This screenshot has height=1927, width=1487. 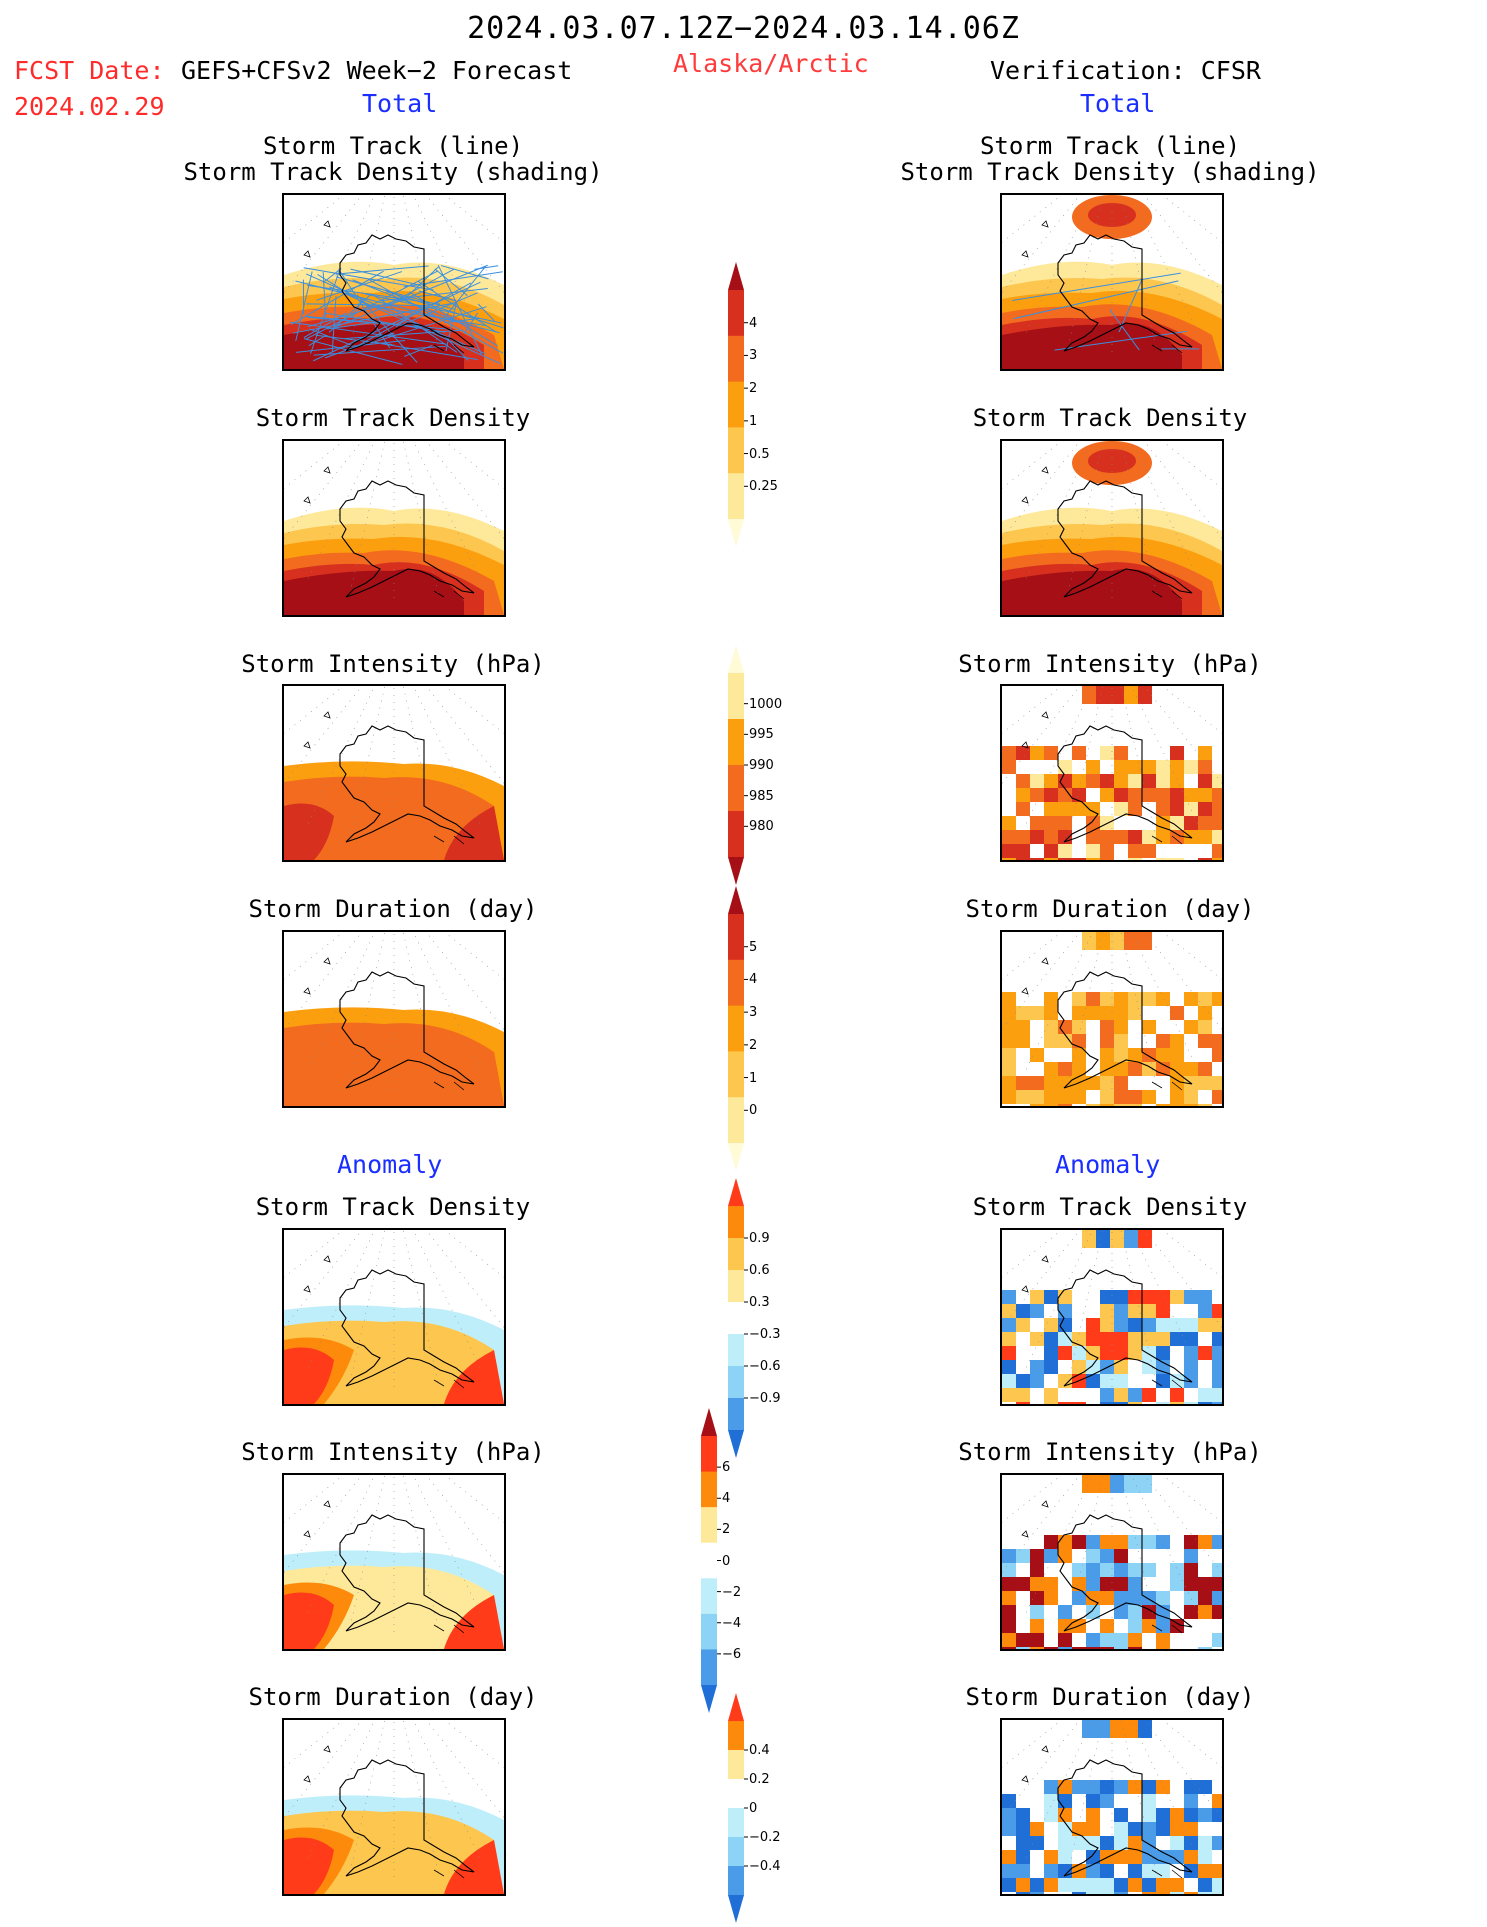 What do you see at coordinates (759, 1238) in the screenshot?
I see `colorbar-tick-label: 0.9` at bounding box center [759, 1238].